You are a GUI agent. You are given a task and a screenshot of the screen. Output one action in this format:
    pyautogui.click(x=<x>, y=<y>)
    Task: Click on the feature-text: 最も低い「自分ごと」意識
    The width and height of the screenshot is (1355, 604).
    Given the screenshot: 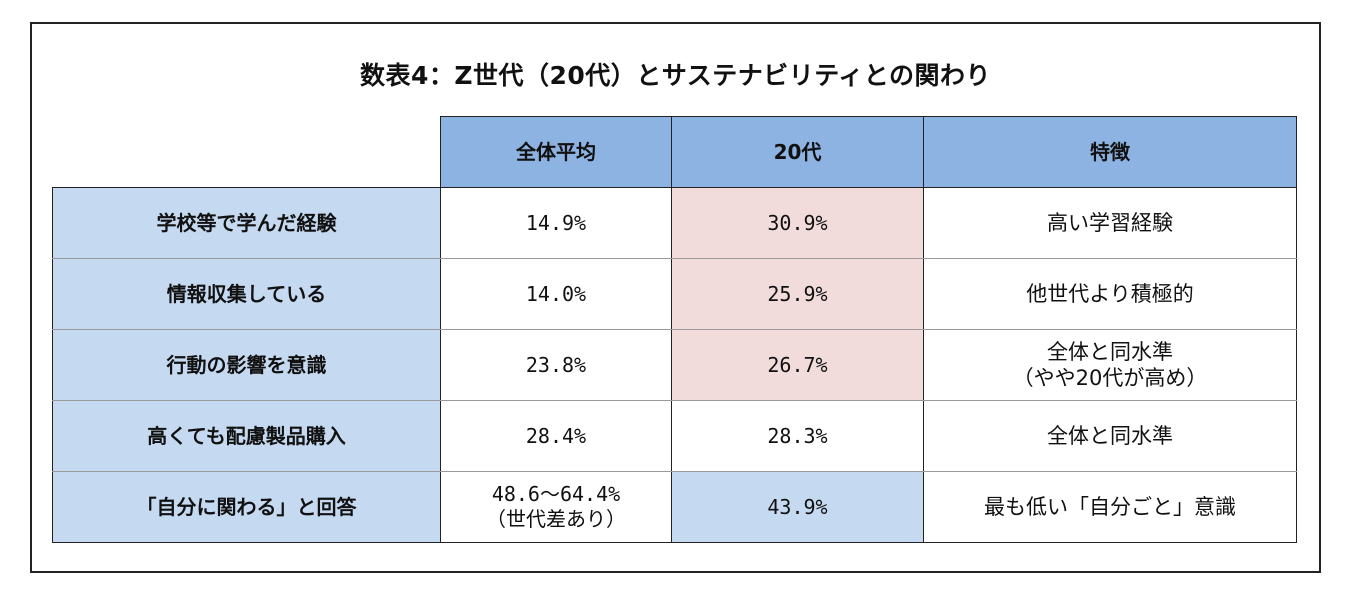 What is the action you would take?
    pyautogui.click(x=1110, y=507)
    